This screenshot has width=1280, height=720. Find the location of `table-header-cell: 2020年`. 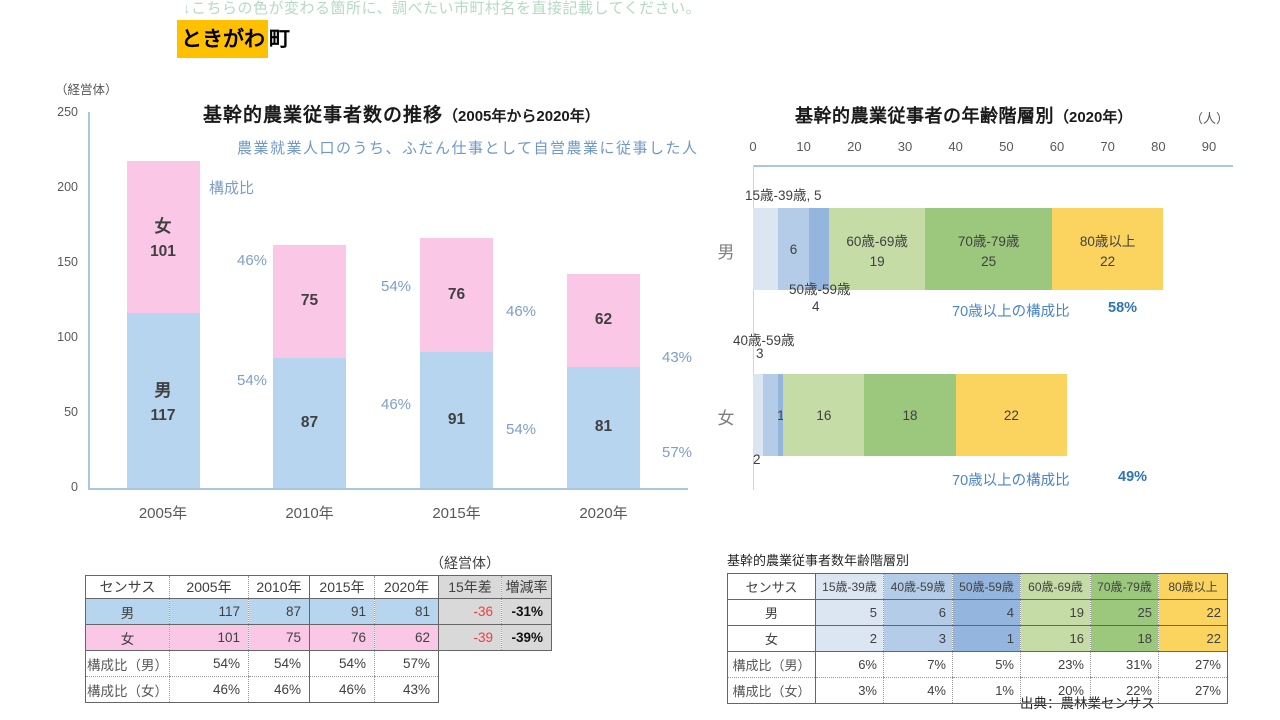

table-header-cell: 2020年 is located at coordinates (406, 587).